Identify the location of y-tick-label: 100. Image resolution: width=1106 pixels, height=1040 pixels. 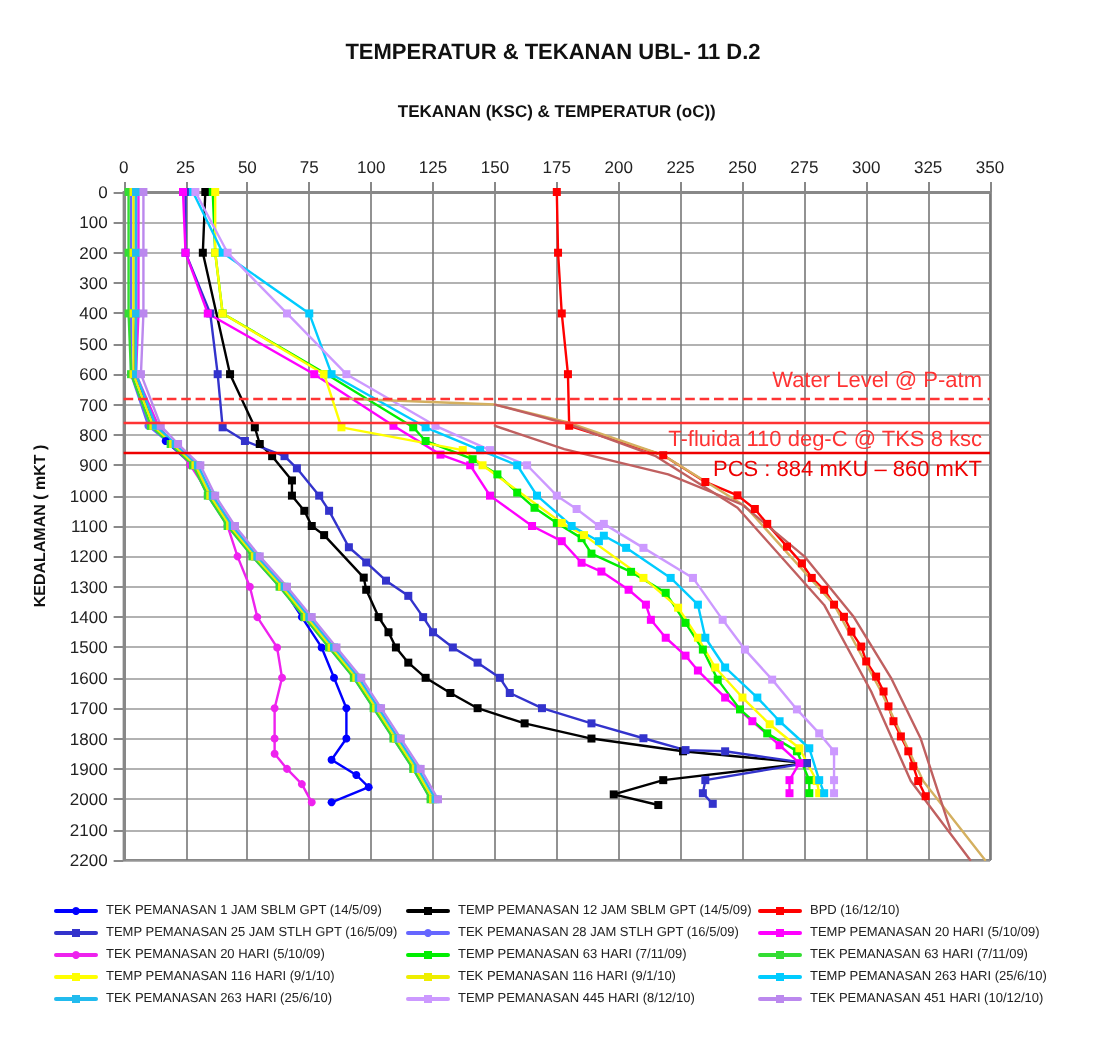
(94, 222).